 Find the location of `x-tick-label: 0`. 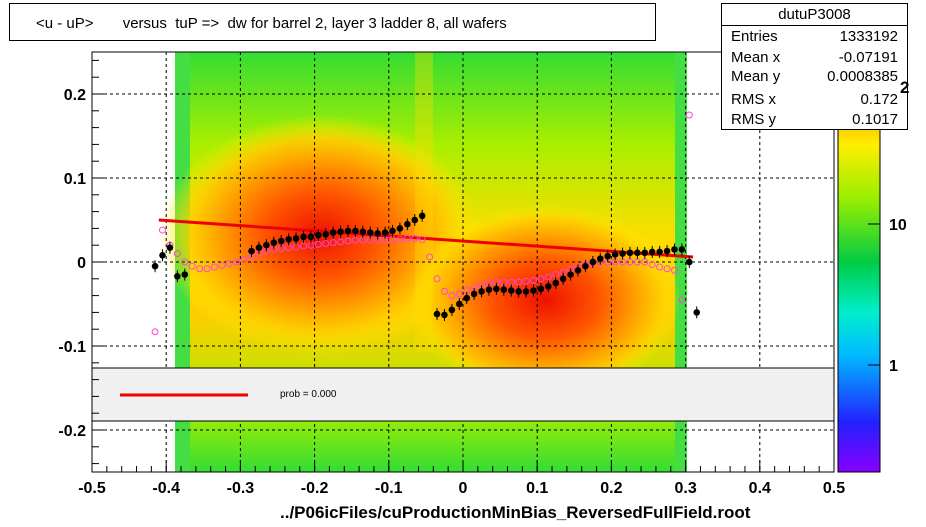

x-tick-label: 0 is located at coordinates (463, 488).